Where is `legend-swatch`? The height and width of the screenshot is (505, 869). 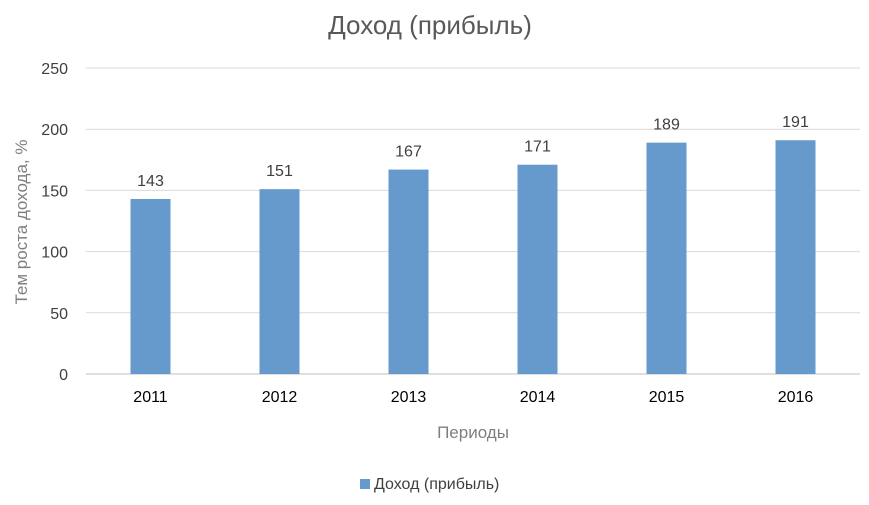
legend-swatch is located at coordinates (365, 484).